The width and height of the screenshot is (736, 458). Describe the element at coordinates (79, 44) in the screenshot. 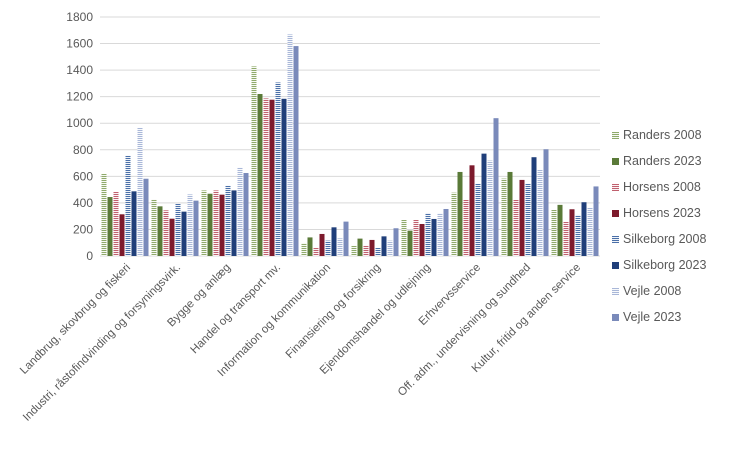

I see `y-tick-label: 1600` at that location.